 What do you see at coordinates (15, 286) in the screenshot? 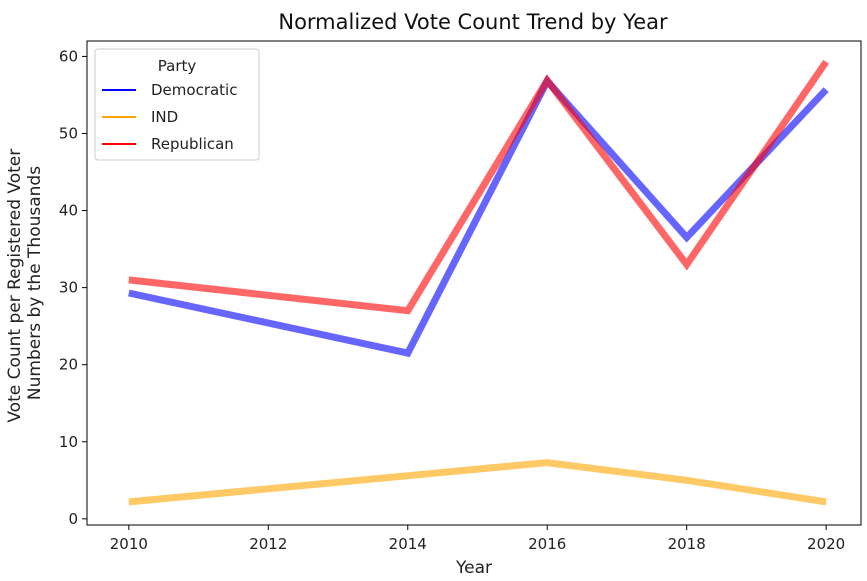
I see `y-axis-label-line-1: Vote Count per Registered Voter` at bounding box center [15, 286].